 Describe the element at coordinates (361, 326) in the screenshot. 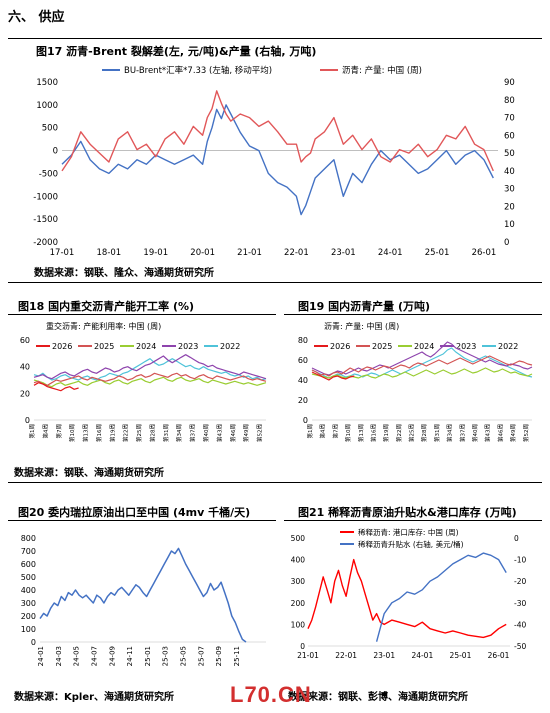

I see `legend-title: 沥青: 产量: 中国 (周)` at that location.